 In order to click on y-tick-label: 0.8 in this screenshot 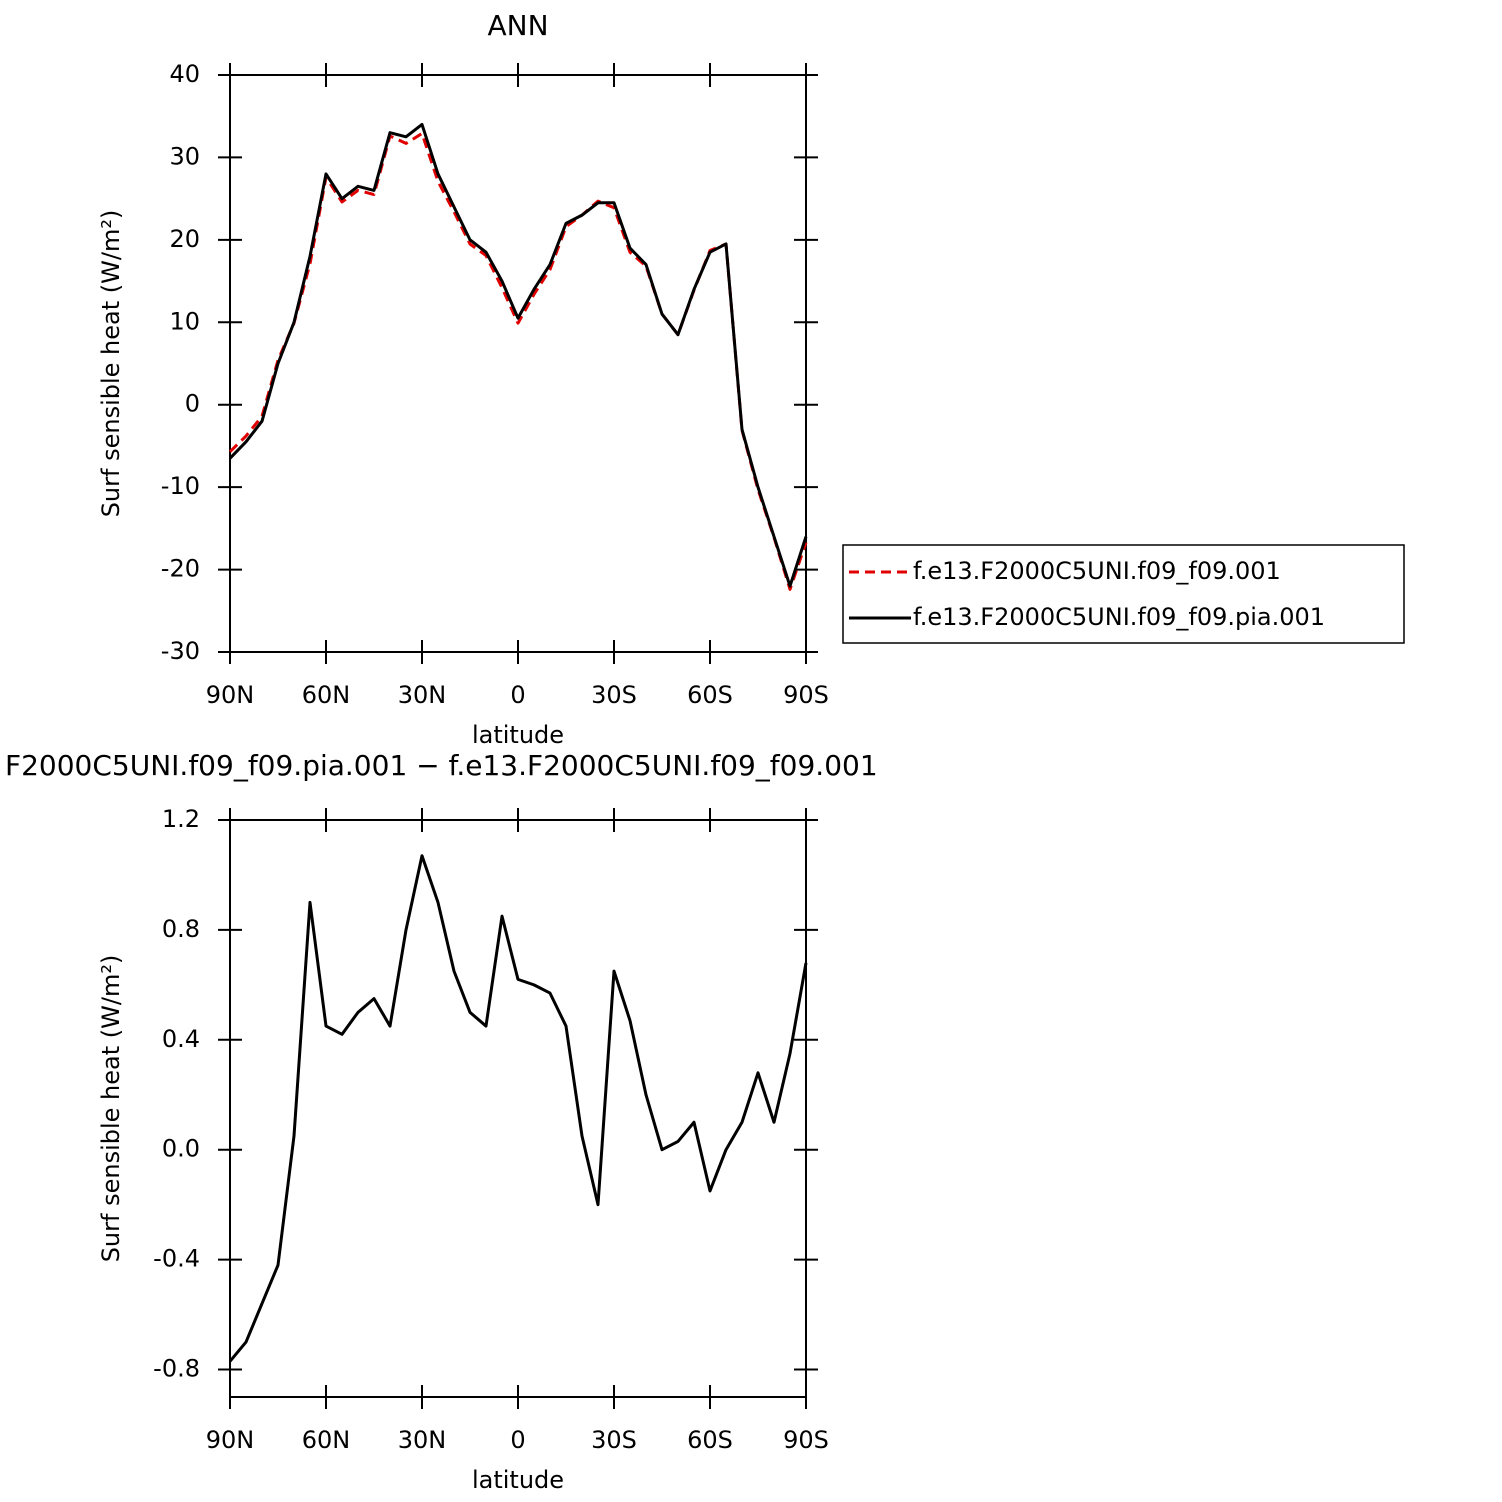, I will do `click(181, 929)`.